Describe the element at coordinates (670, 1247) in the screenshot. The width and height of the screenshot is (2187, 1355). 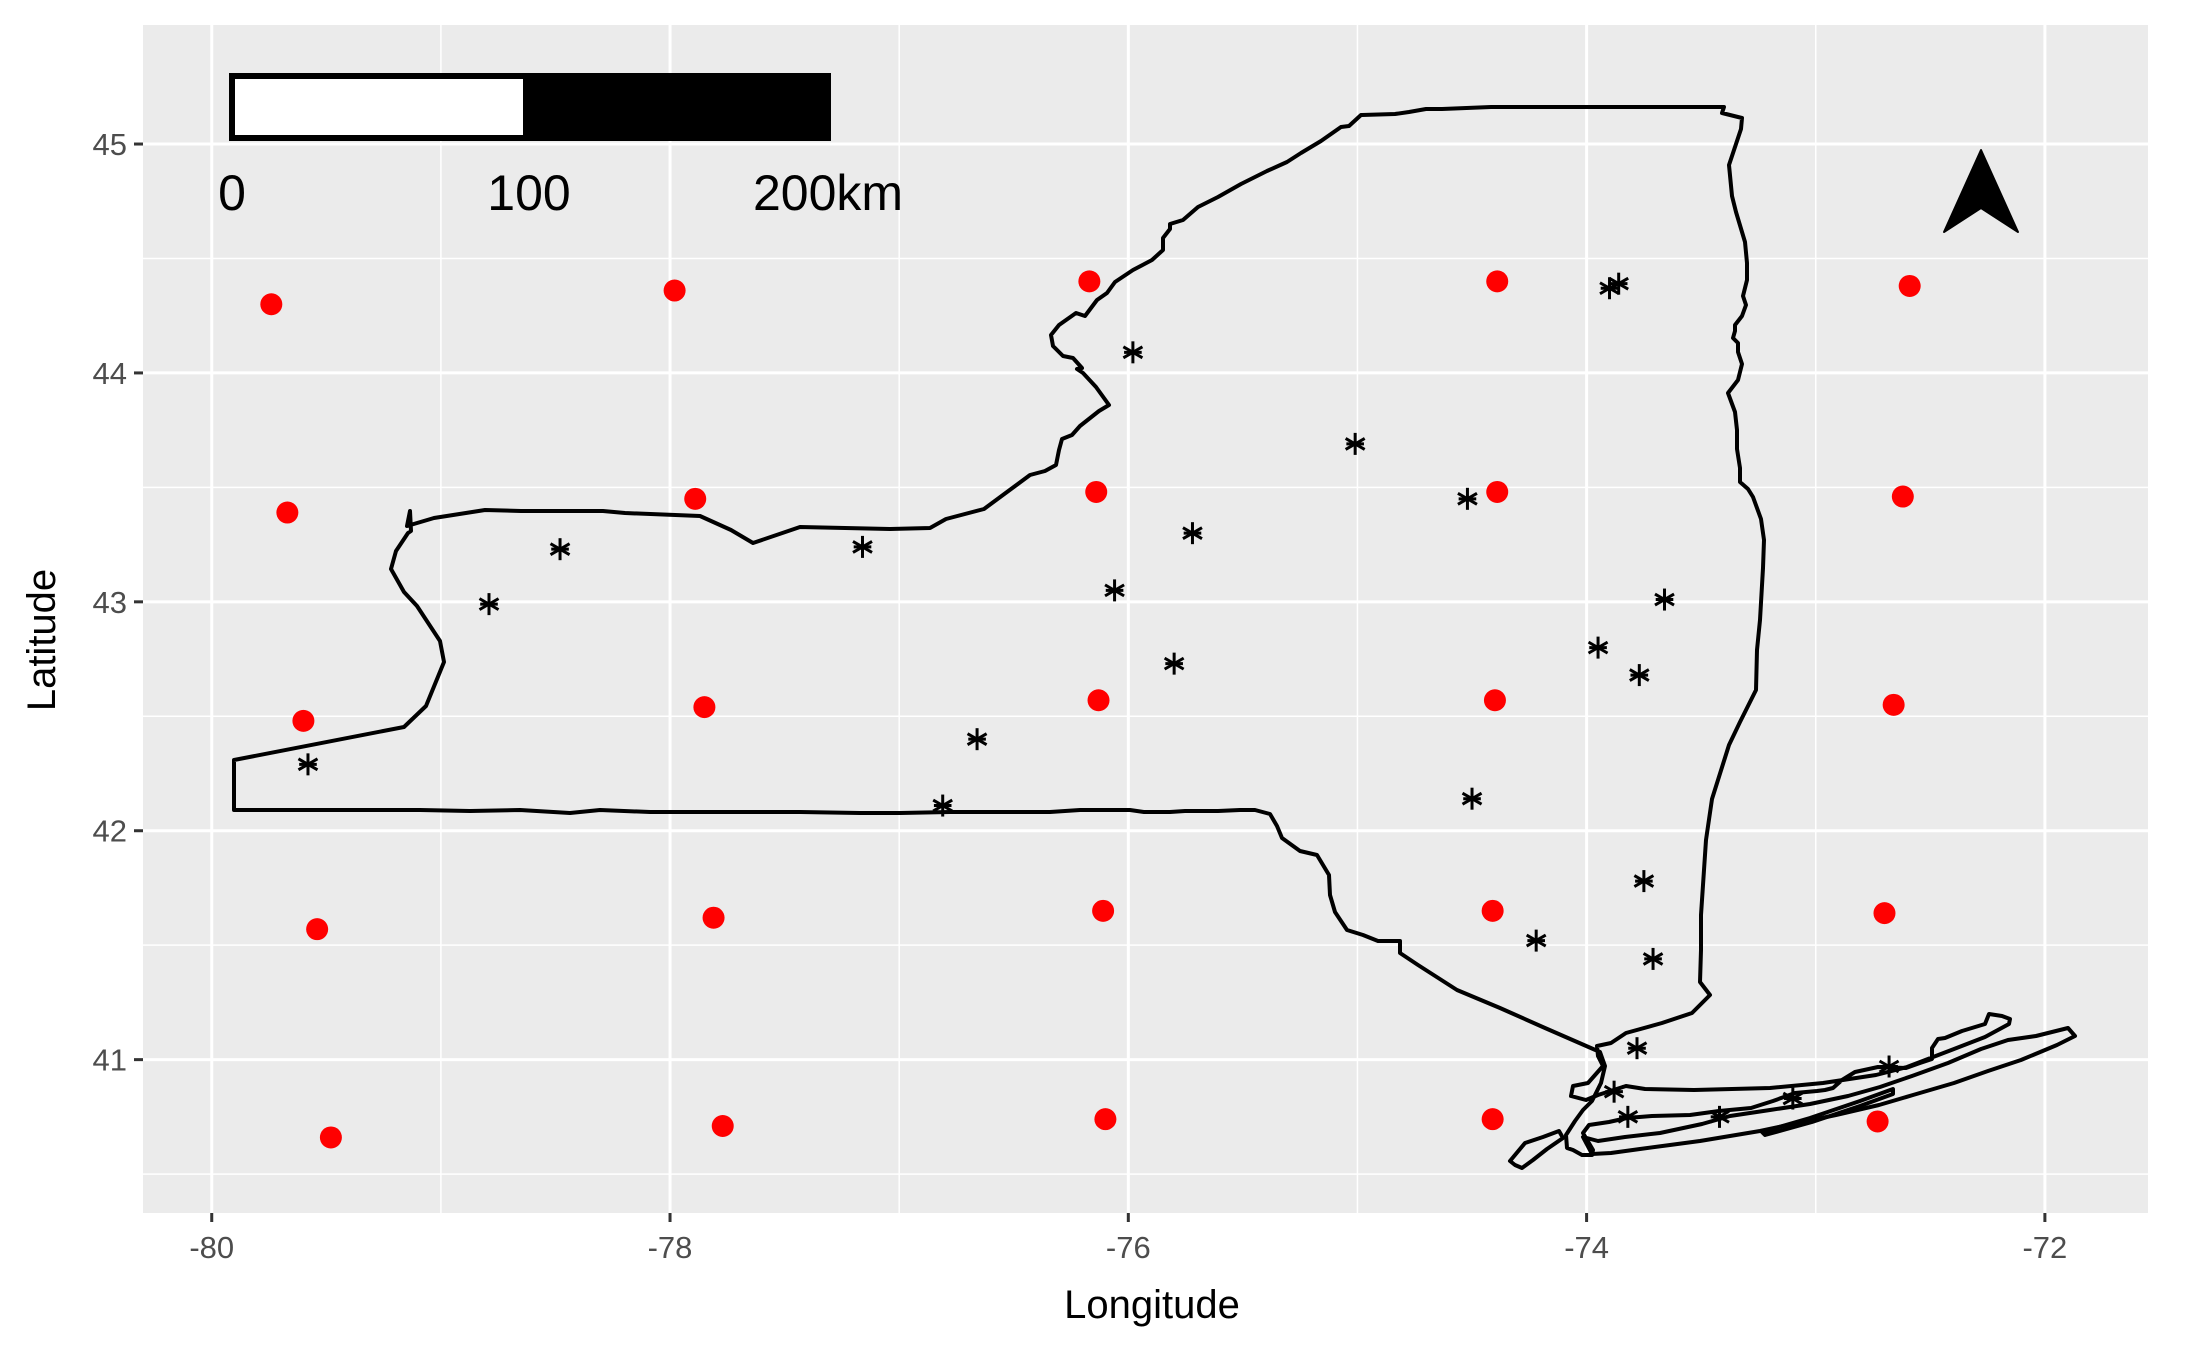
I see `x-tick-label: -78` at that location.